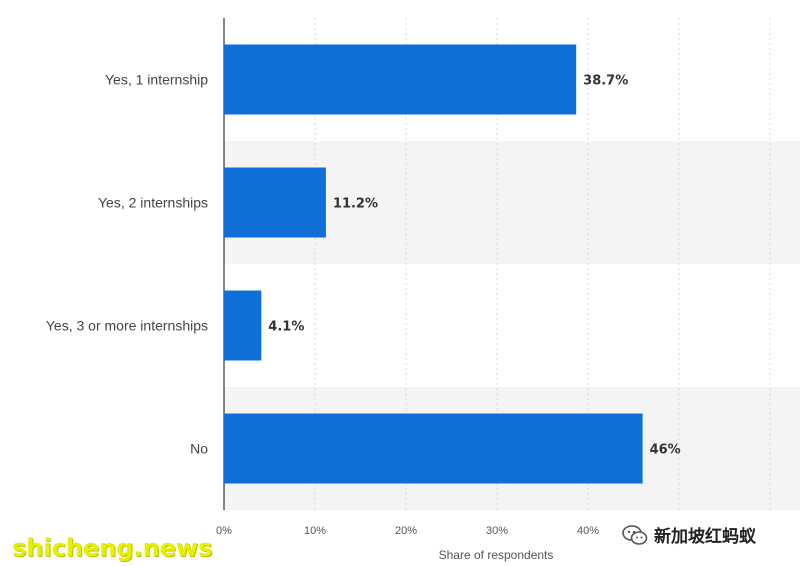 The image size is (800, 567). What do you see at coordinates (199, 449) in the screenshot?
I see `category-label: No` at bounding box center [199, 449].